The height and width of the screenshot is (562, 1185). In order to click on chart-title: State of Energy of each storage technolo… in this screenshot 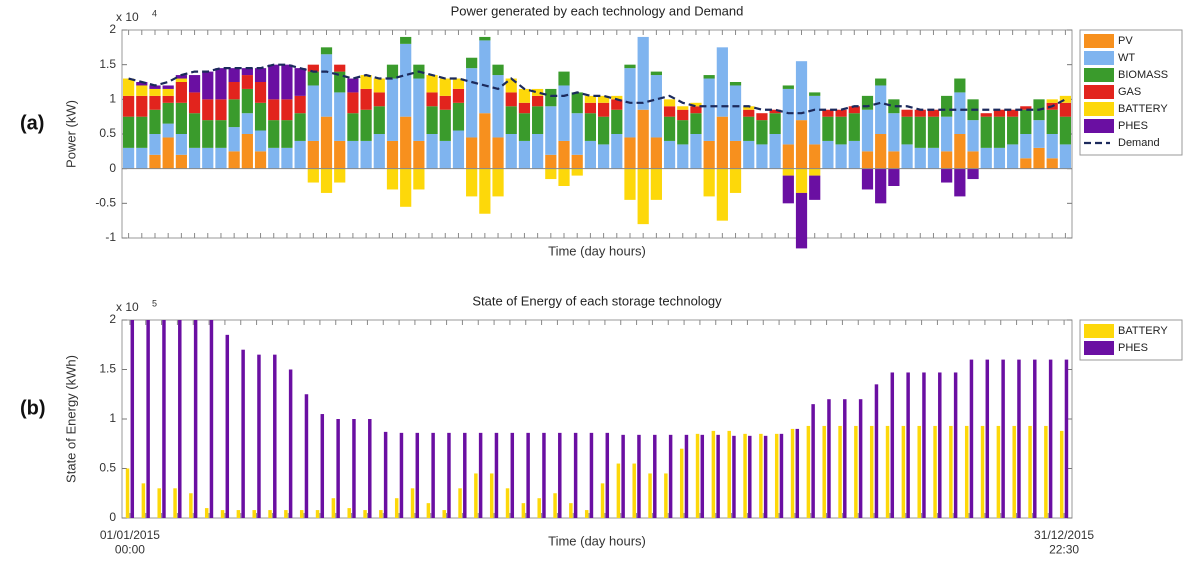, I will do `click(597, 300)`.